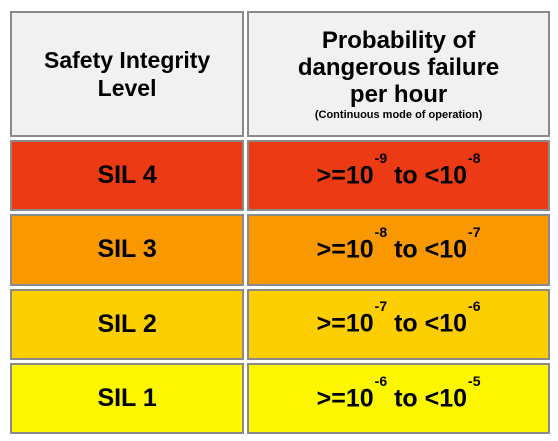  What do you see at coordinates (381, 380) in the screenshot?
I see `lower-bound-exponent: -6` at bounding box center [381, 380].